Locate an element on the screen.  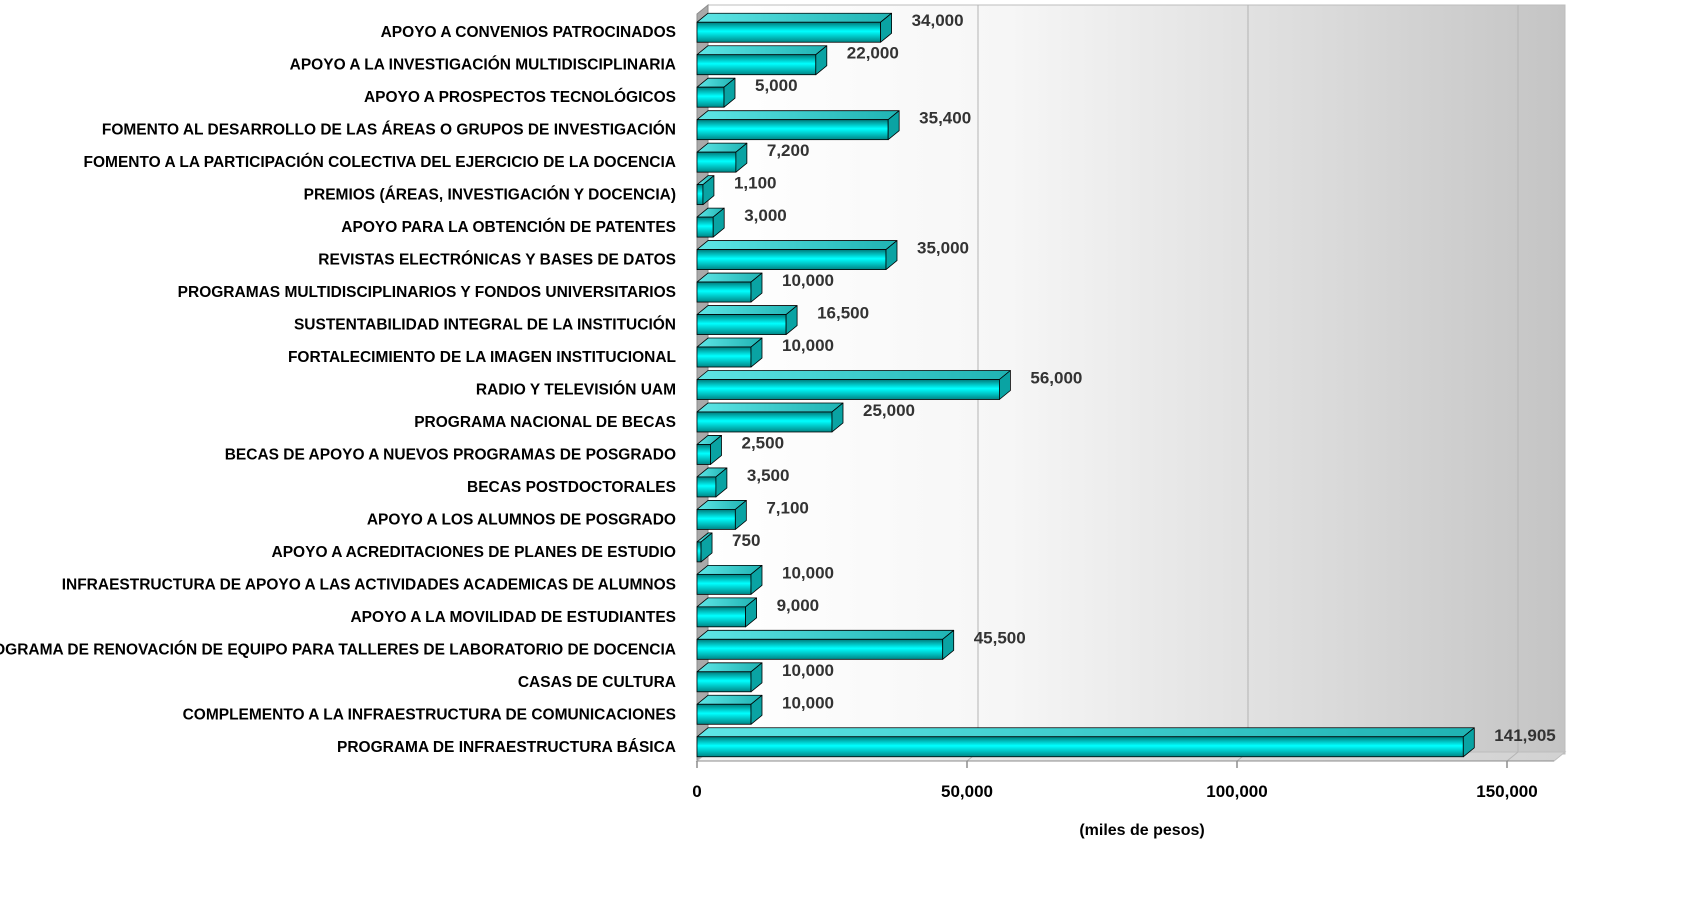
category-label: PROGRAMA NACIONAL DE BECAS is located at coordinates (545, 422).